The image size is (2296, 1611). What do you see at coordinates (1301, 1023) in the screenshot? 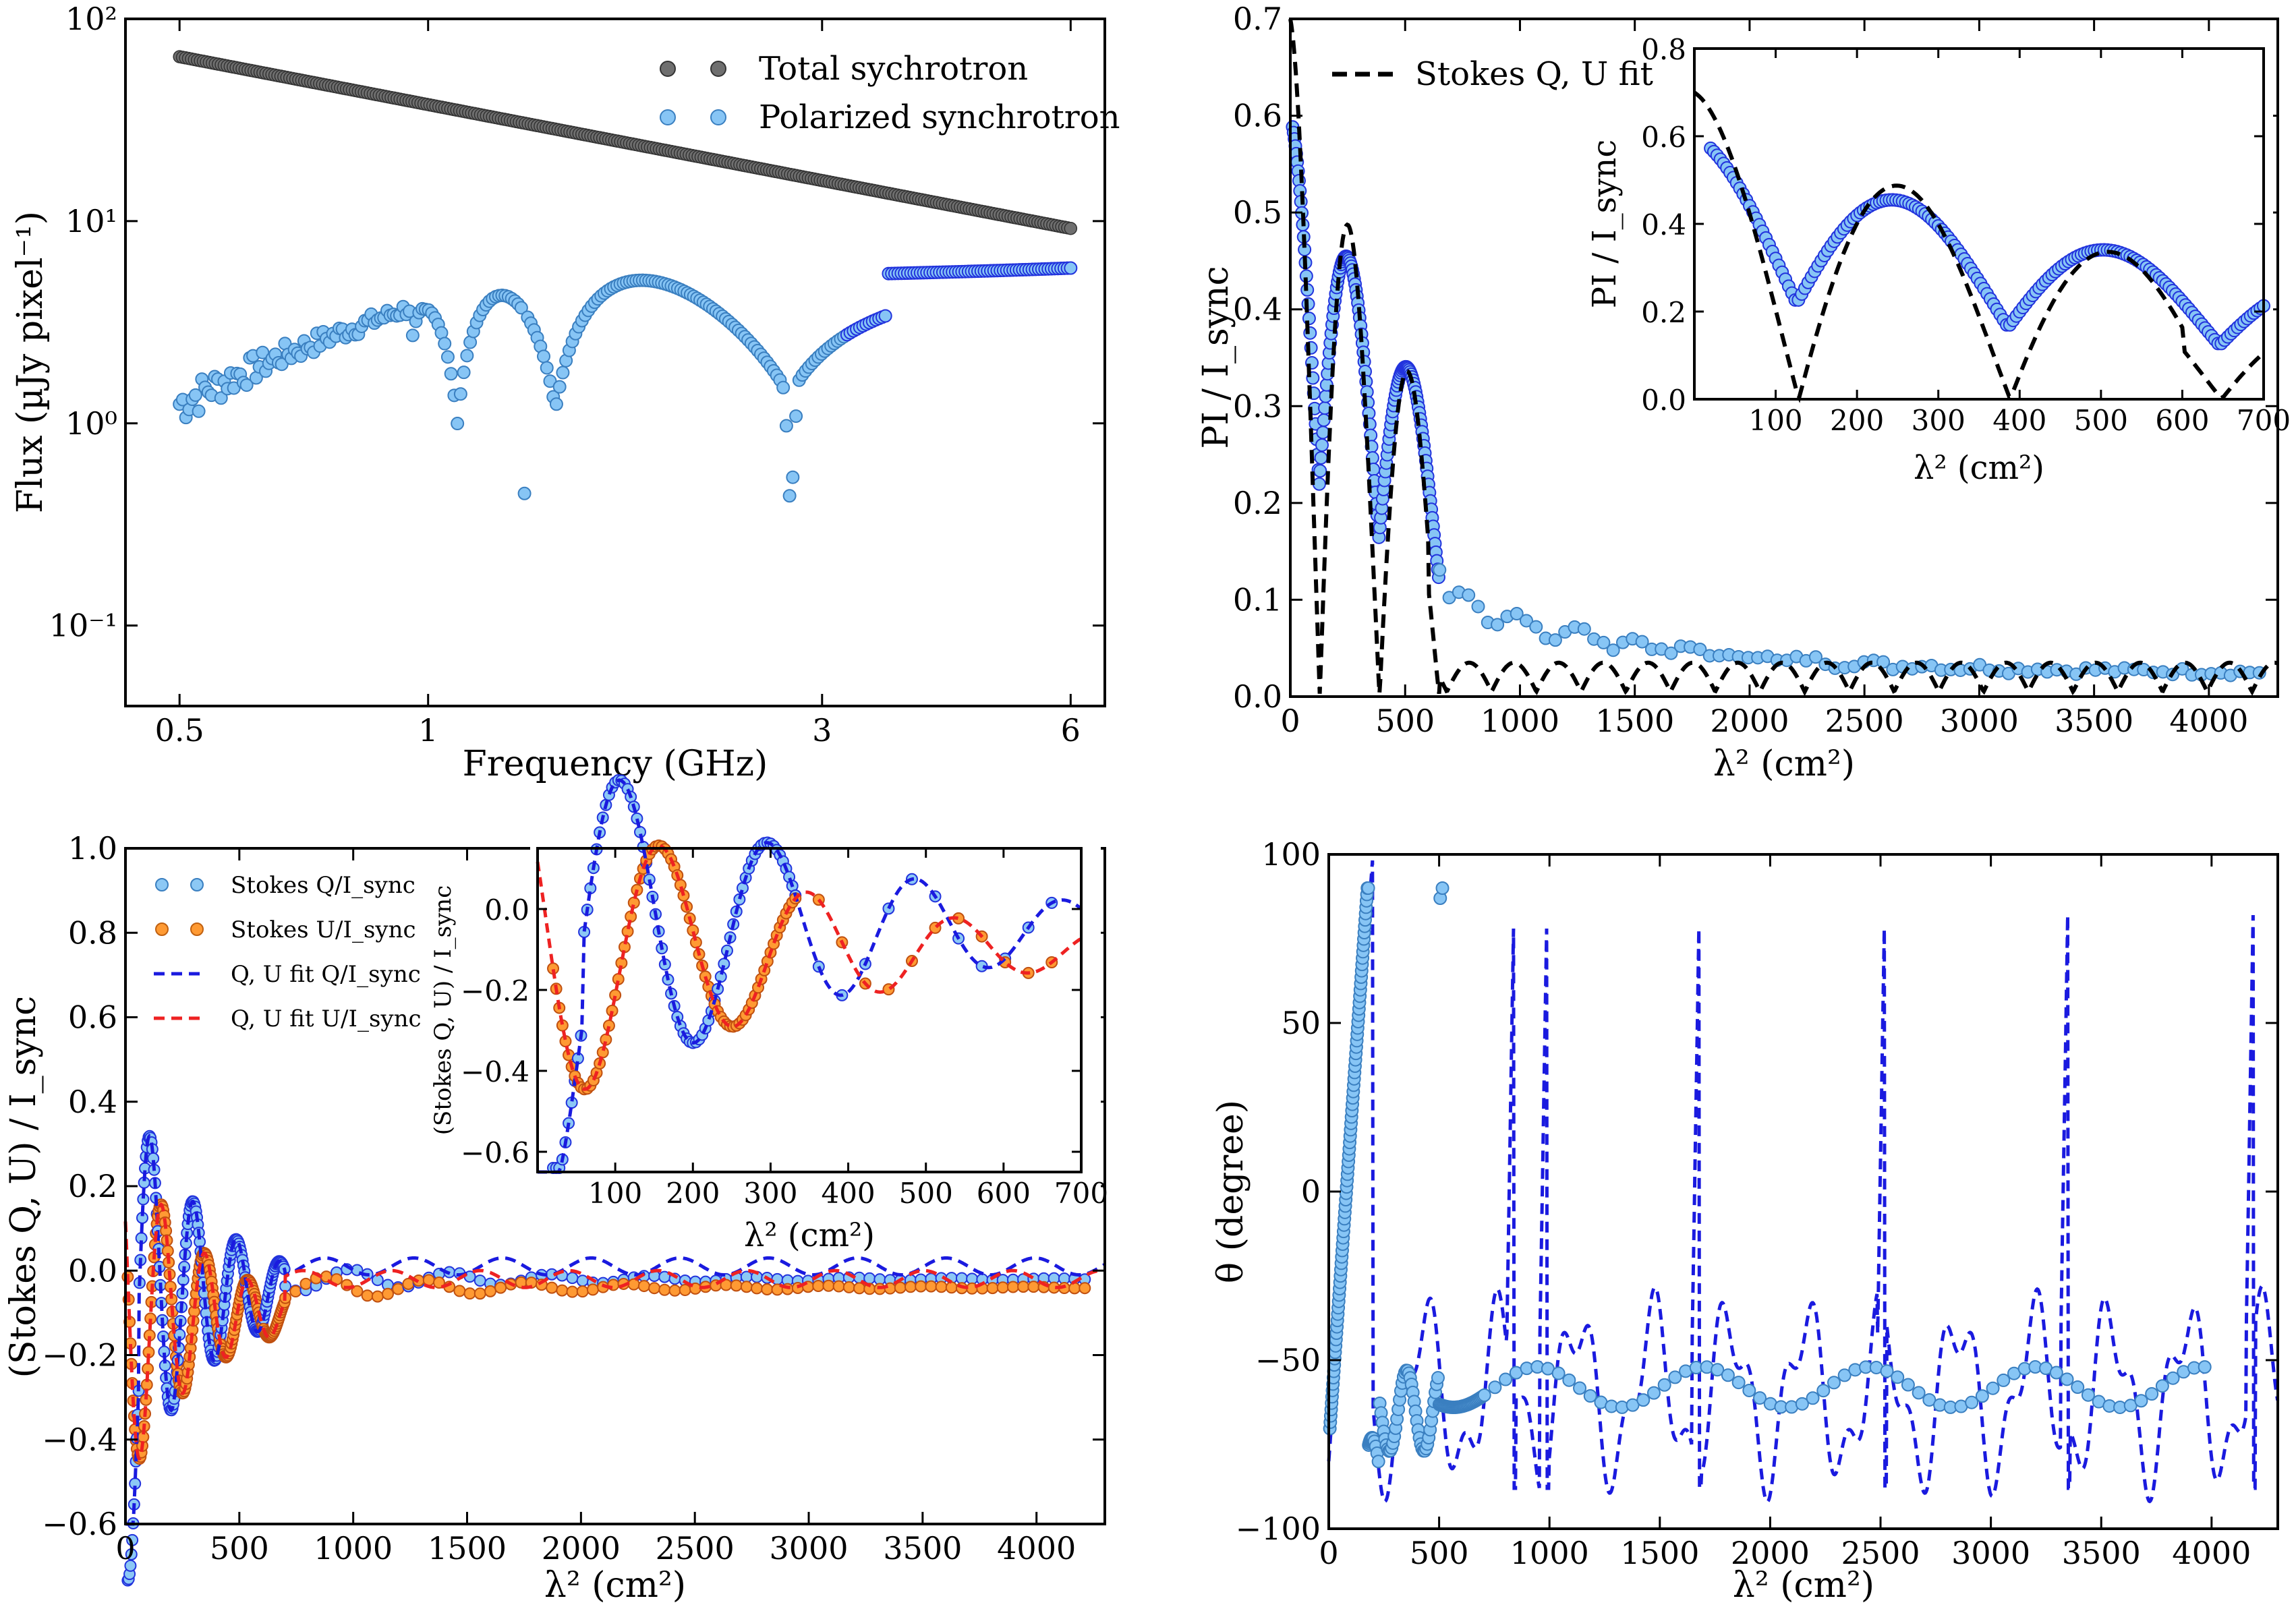
I see `y-tick-label: 50` at bounding box center [1301, 1023].